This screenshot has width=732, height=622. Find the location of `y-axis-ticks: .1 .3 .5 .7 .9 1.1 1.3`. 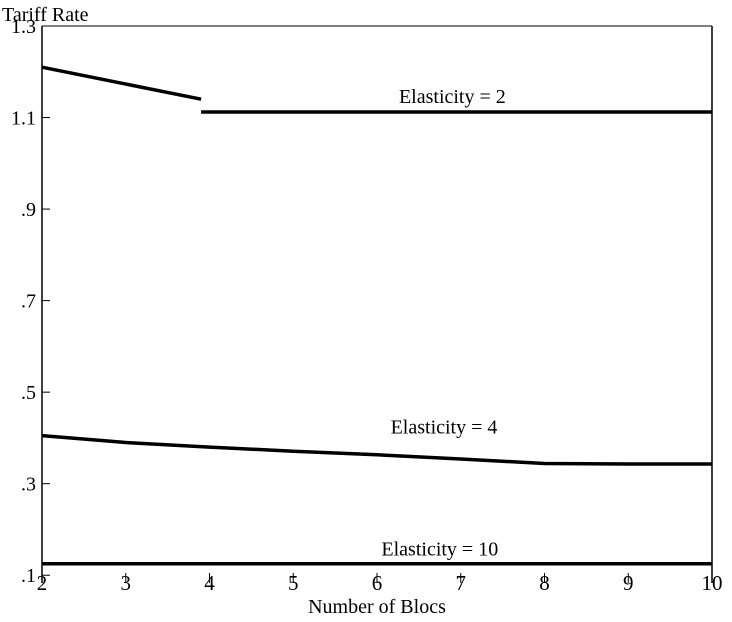

y-axis-ticks: .1 .3 .5 .7 .9 1.1 1.3 is located at coordinates (30, 301).